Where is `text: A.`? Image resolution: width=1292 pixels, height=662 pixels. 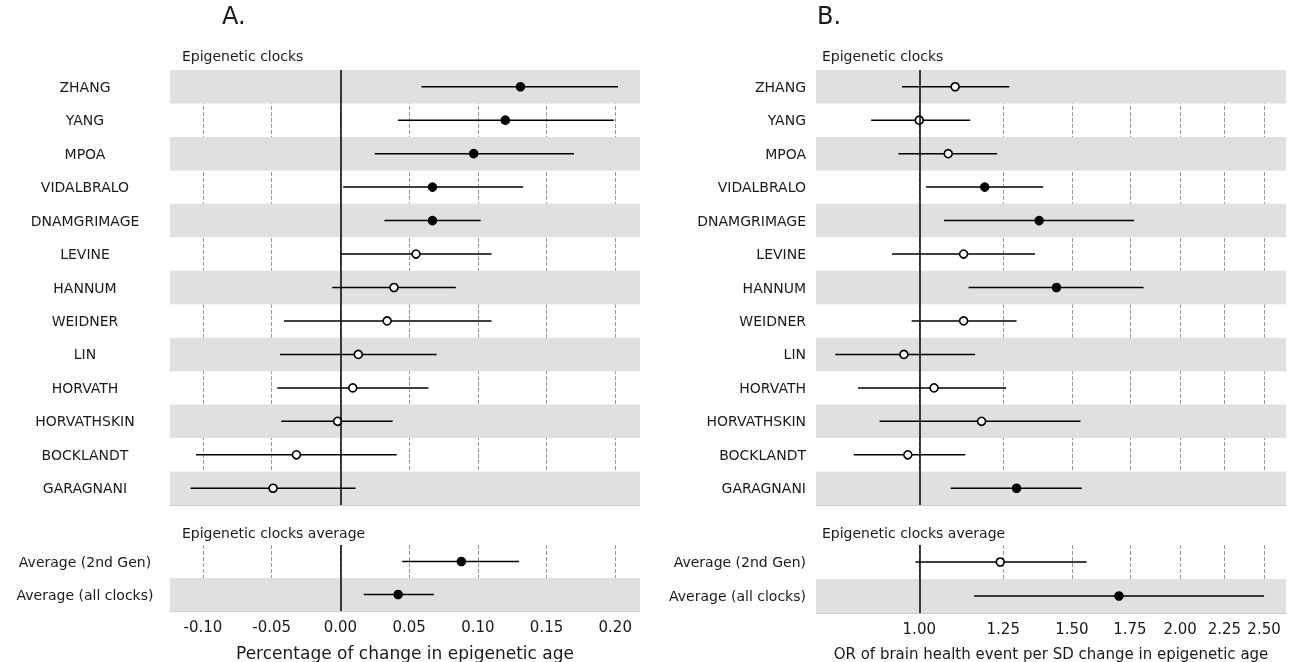 text: A. is located at coordinates (234, 16).